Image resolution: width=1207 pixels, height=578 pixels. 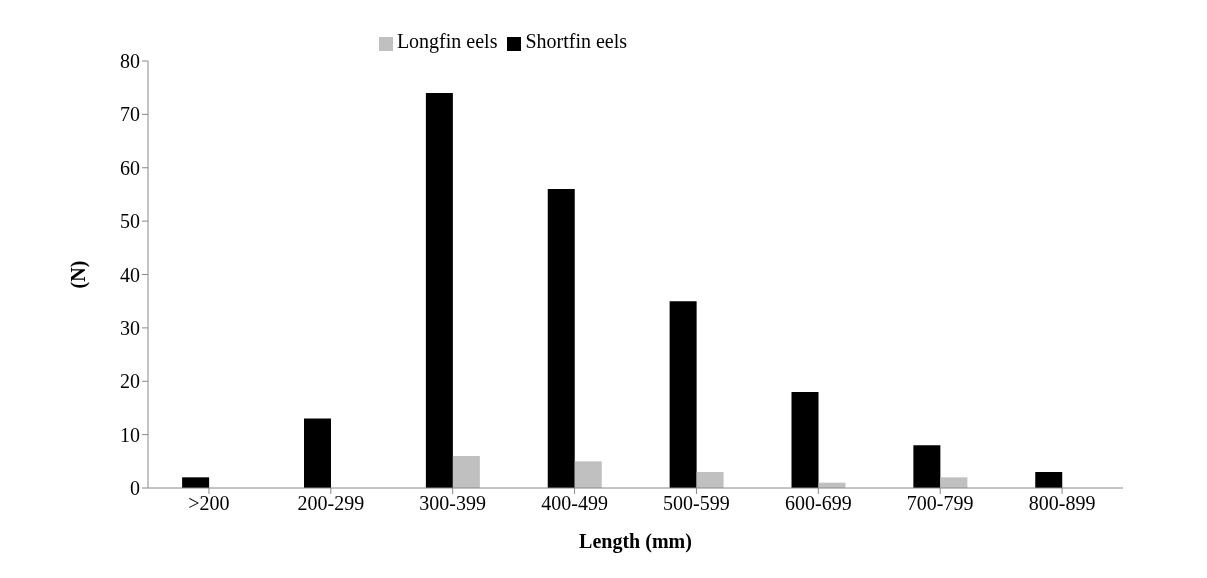 What do you see at coordinates (576, 41) in the screenshot?
I see `legend-label: Shortfin eels` at bounding box center [576, 41].